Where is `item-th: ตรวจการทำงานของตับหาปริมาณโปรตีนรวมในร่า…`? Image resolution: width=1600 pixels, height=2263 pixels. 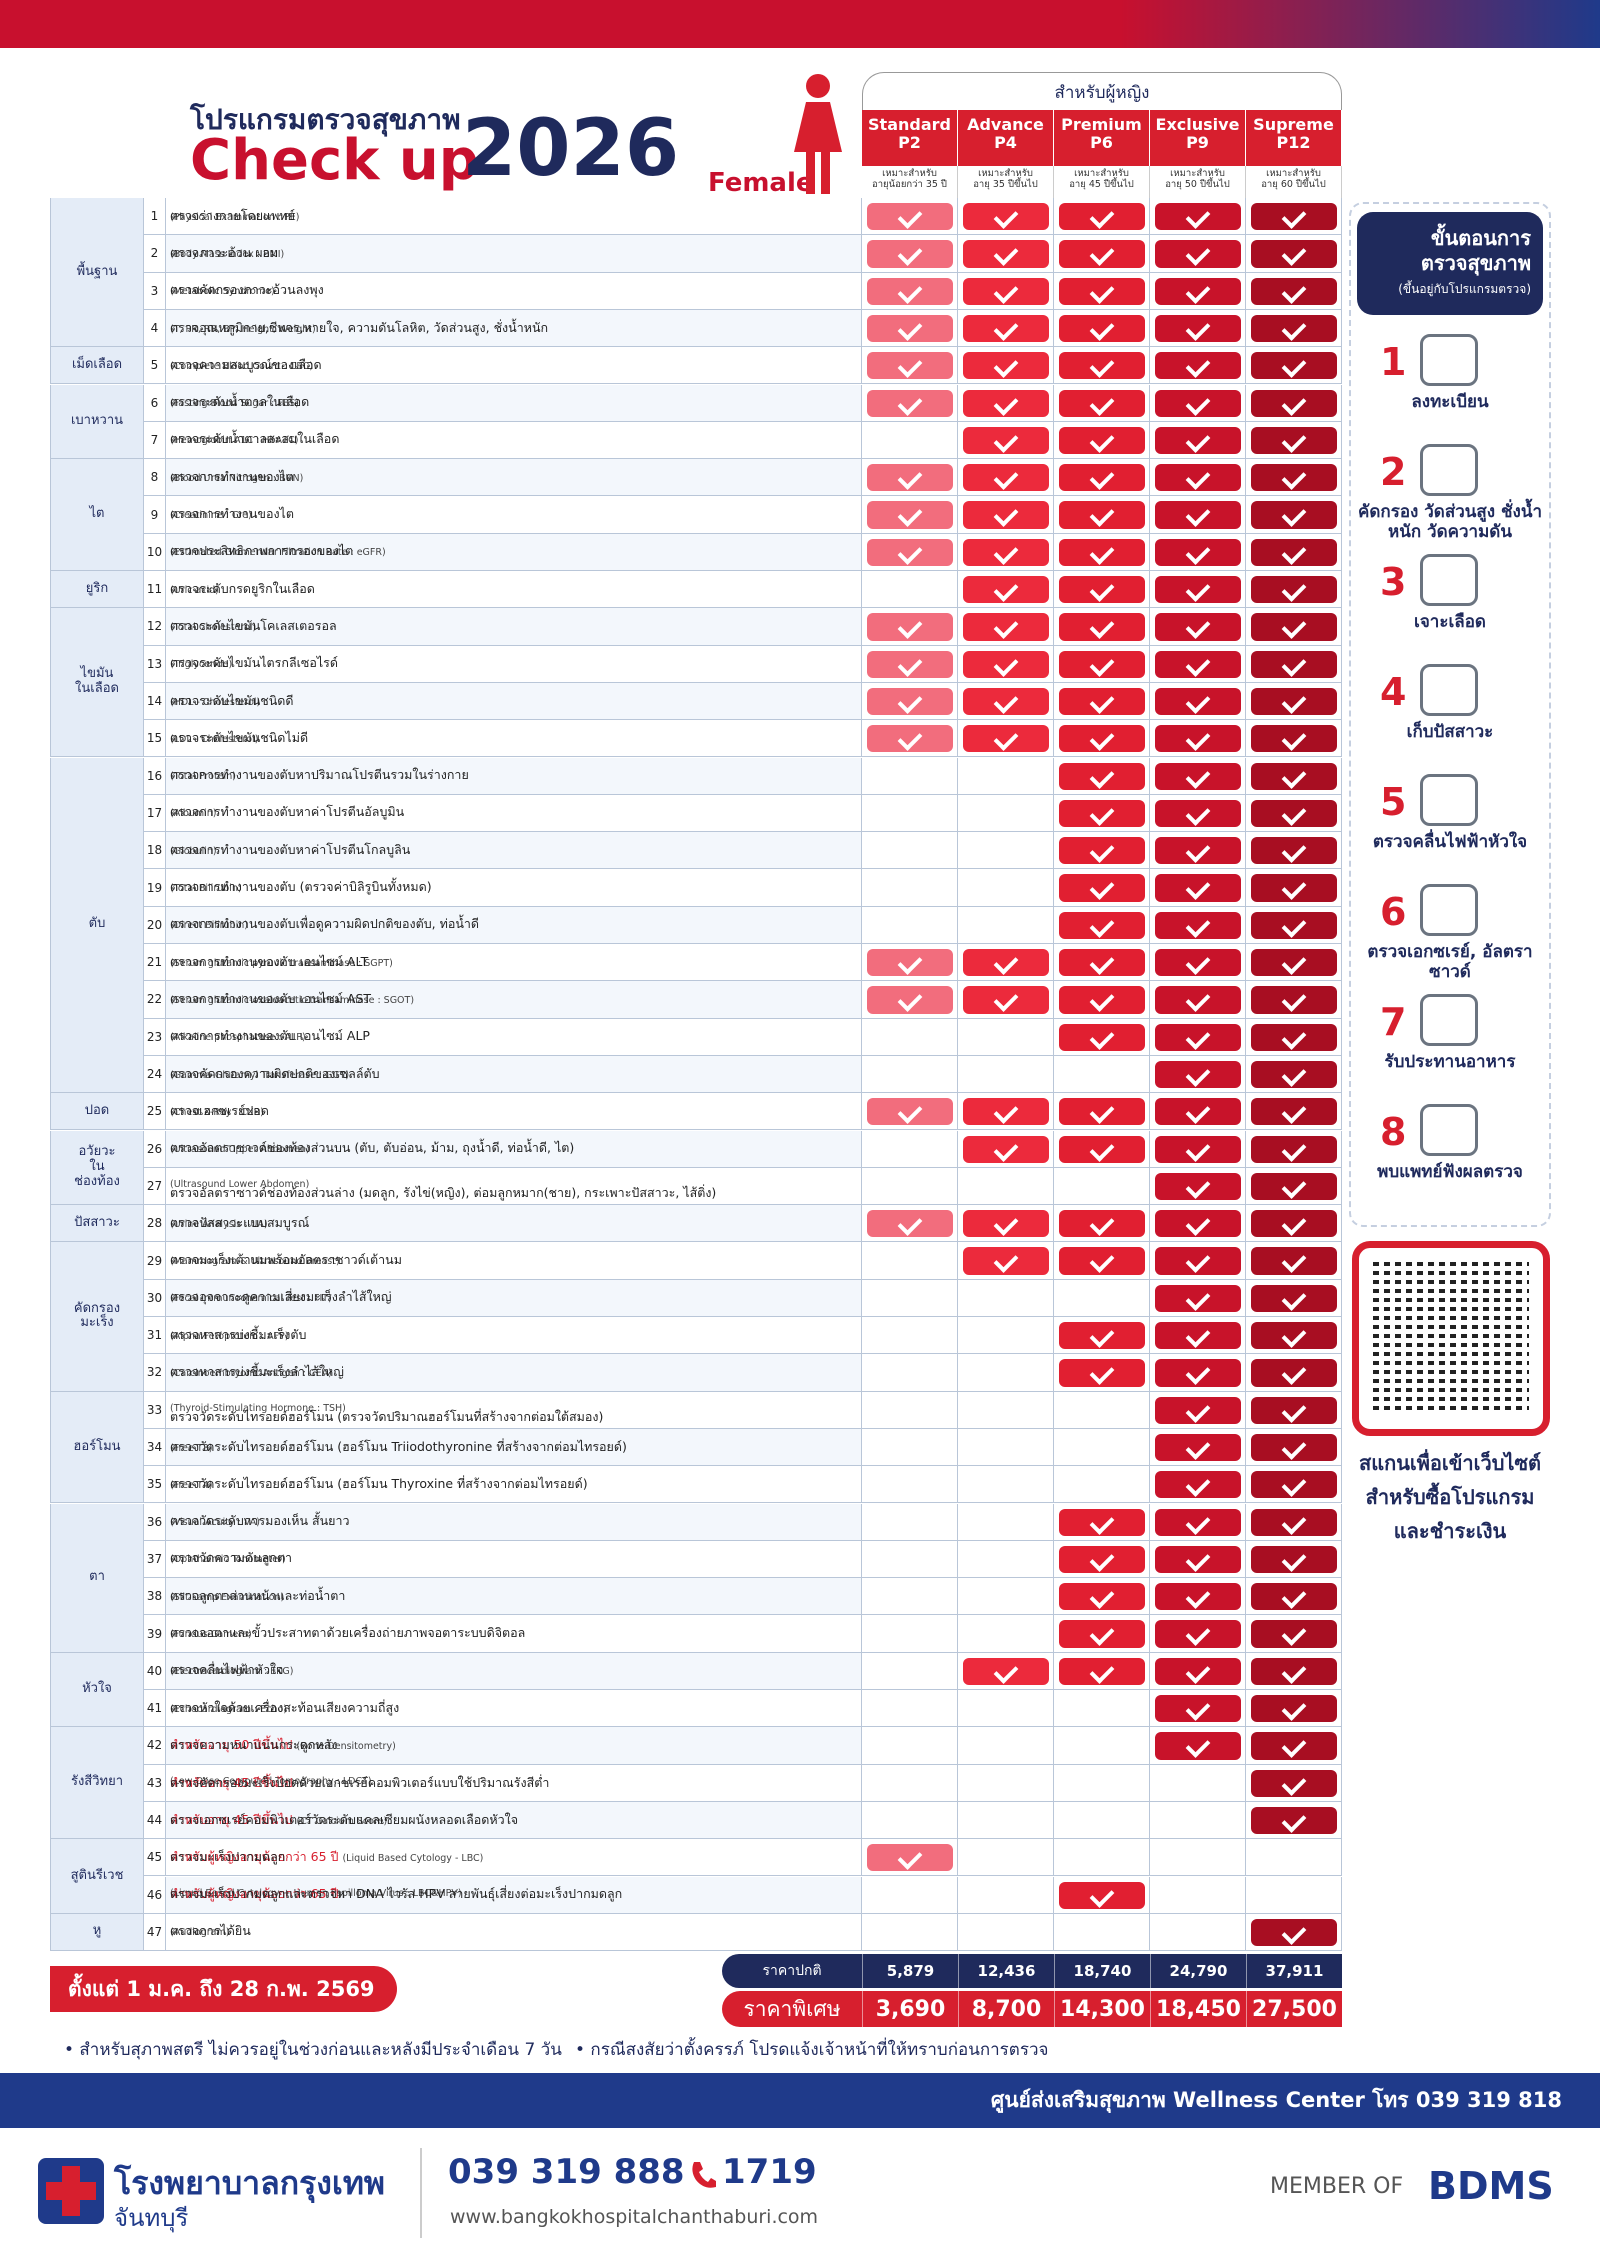 item-th: ตรวจการทำงานของตับหาปริมาณโปรตีนรวมในร่า… is located at coordinates (319, 775).